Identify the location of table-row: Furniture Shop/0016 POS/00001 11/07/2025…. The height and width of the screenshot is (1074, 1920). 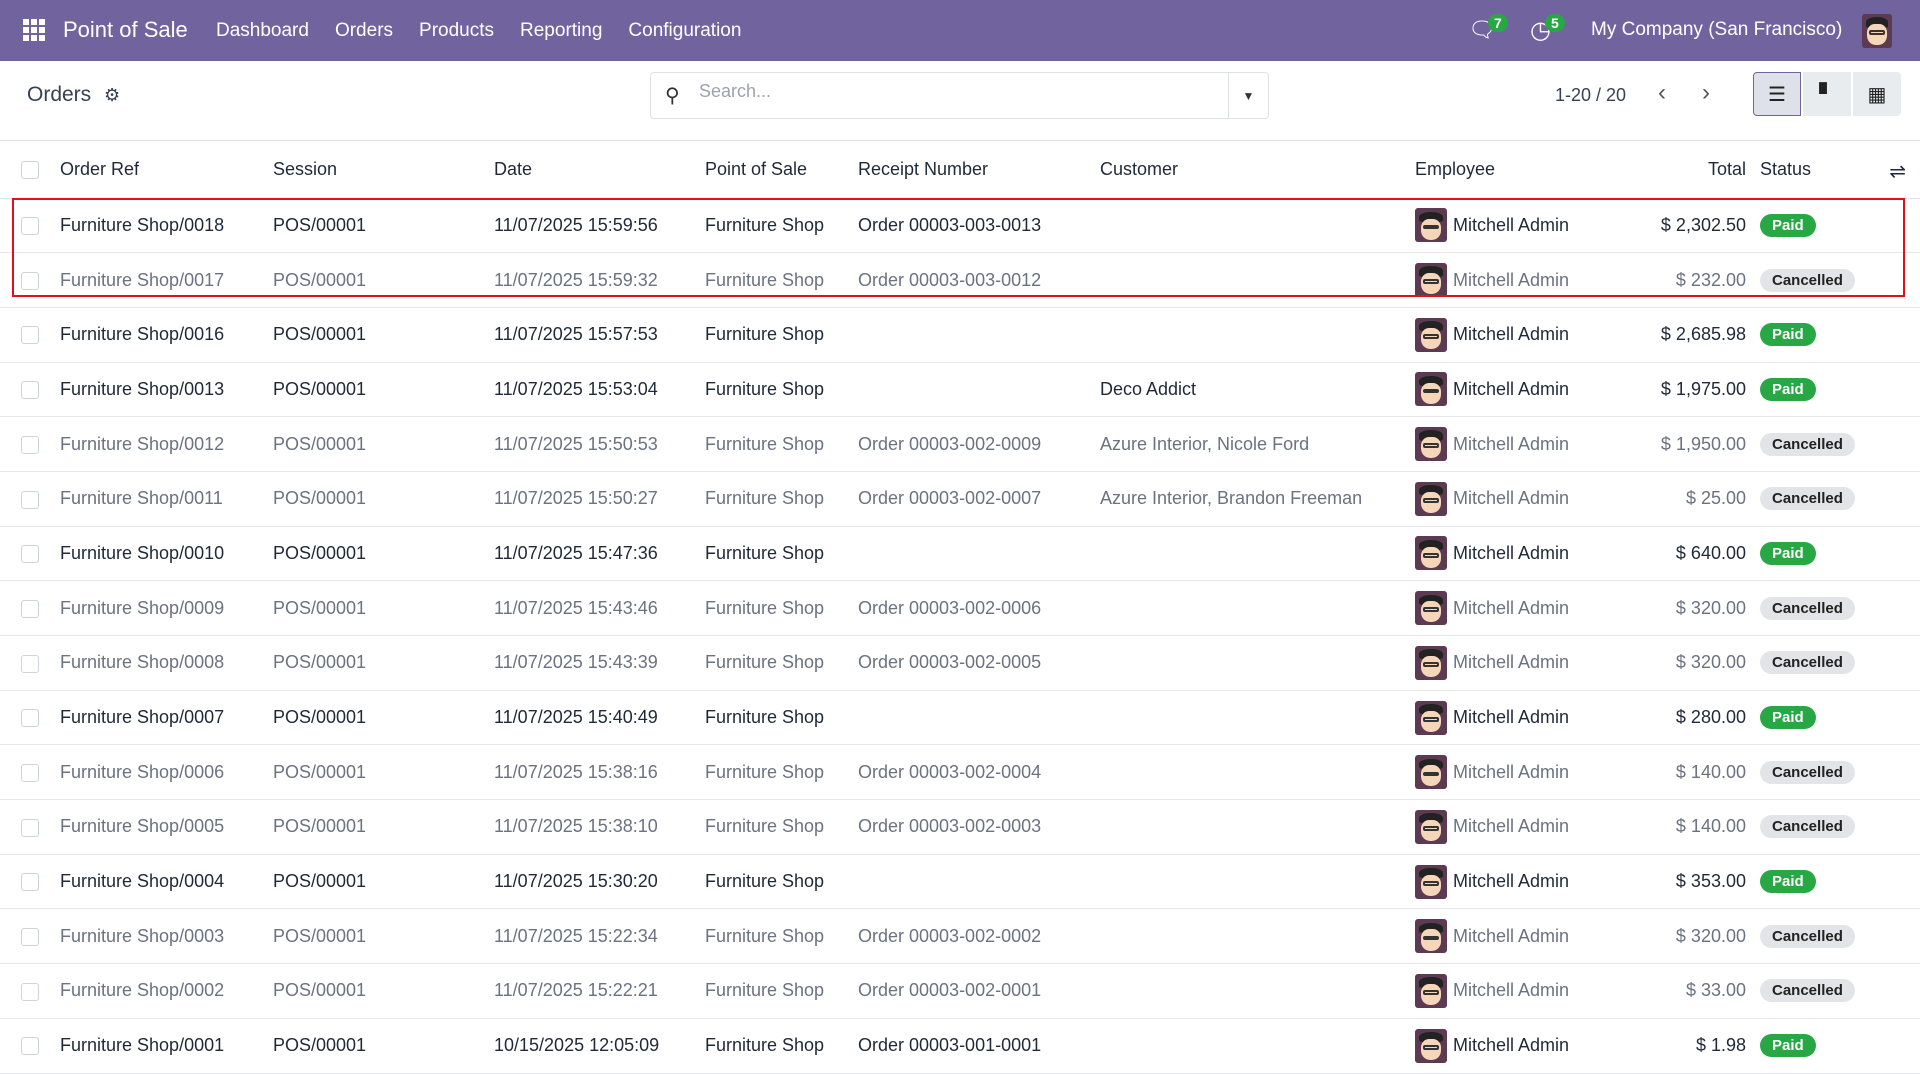
(960, 335).